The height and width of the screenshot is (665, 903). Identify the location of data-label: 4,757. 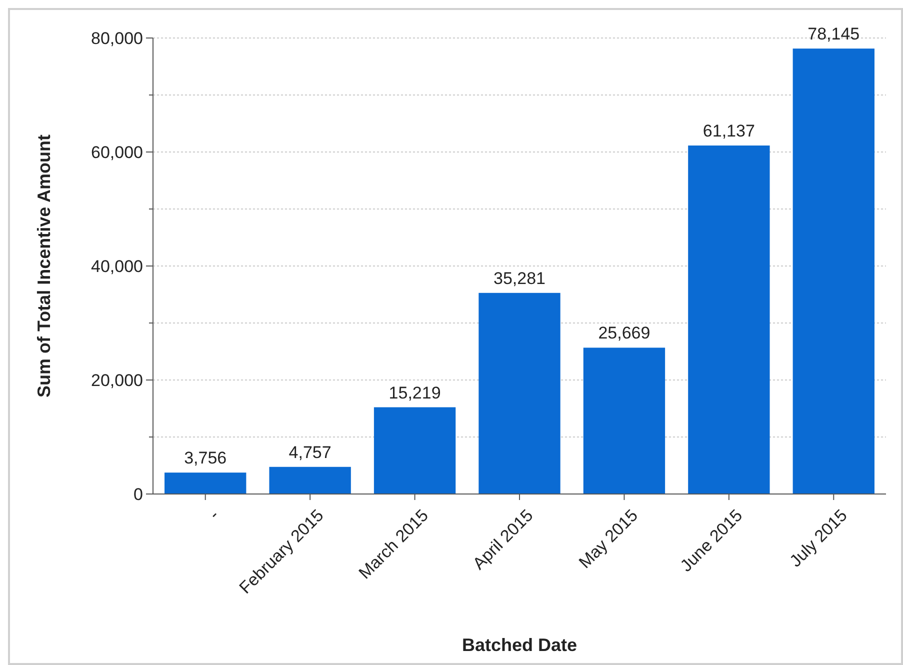
(310, 452).